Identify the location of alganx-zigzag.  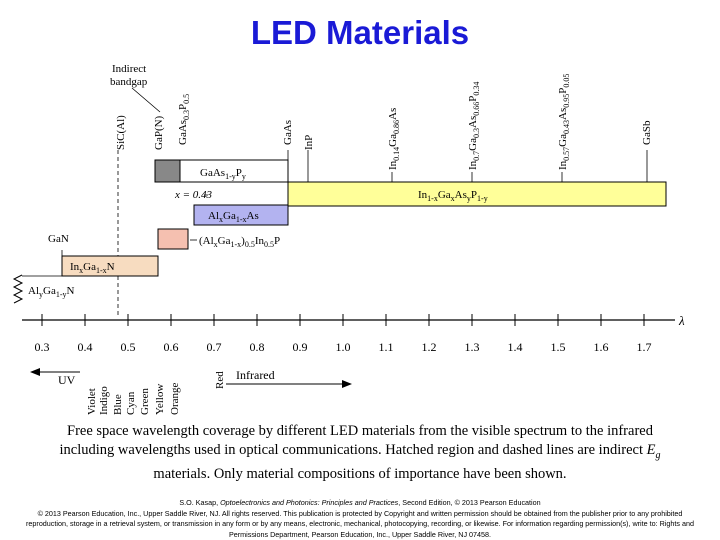
(18, 289).